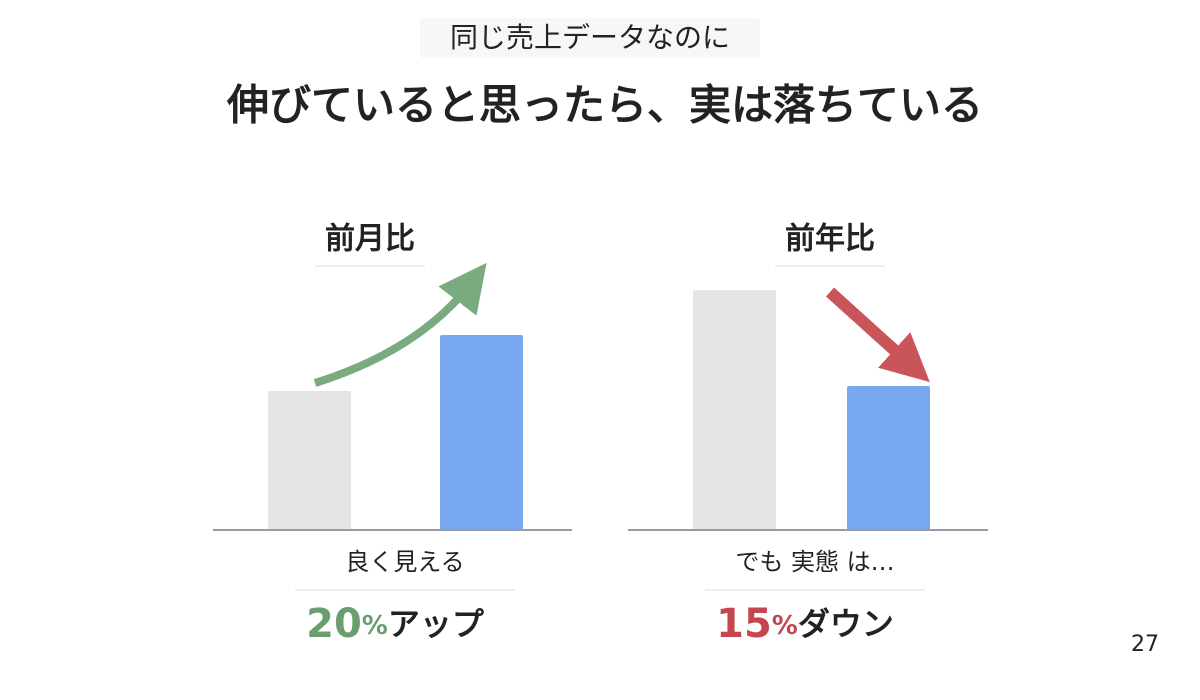  Describe the element at coordinates (604, 105) in the screenshot. I see `title: 伸びていると思ったら、実は落ちている` at that location.